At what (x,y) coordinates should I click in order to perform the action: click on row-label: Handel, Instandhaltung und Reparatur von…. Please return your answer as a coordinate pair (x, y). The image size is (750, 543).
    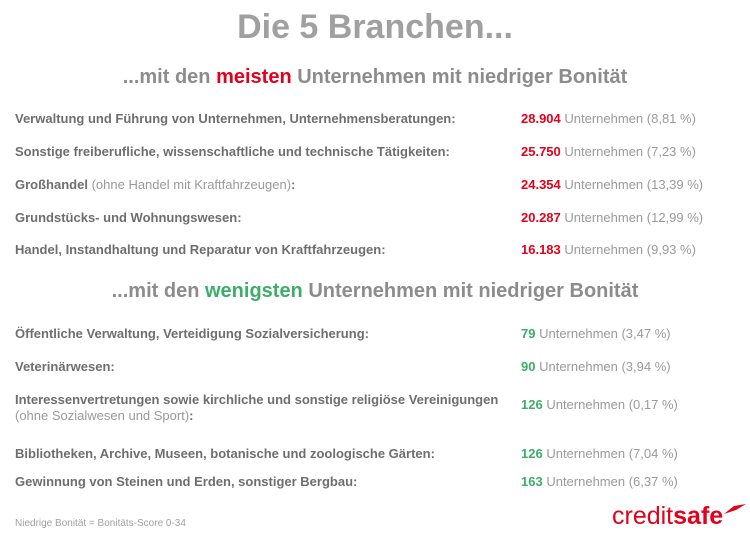
    Looking at the image, I should click on (260, 250).